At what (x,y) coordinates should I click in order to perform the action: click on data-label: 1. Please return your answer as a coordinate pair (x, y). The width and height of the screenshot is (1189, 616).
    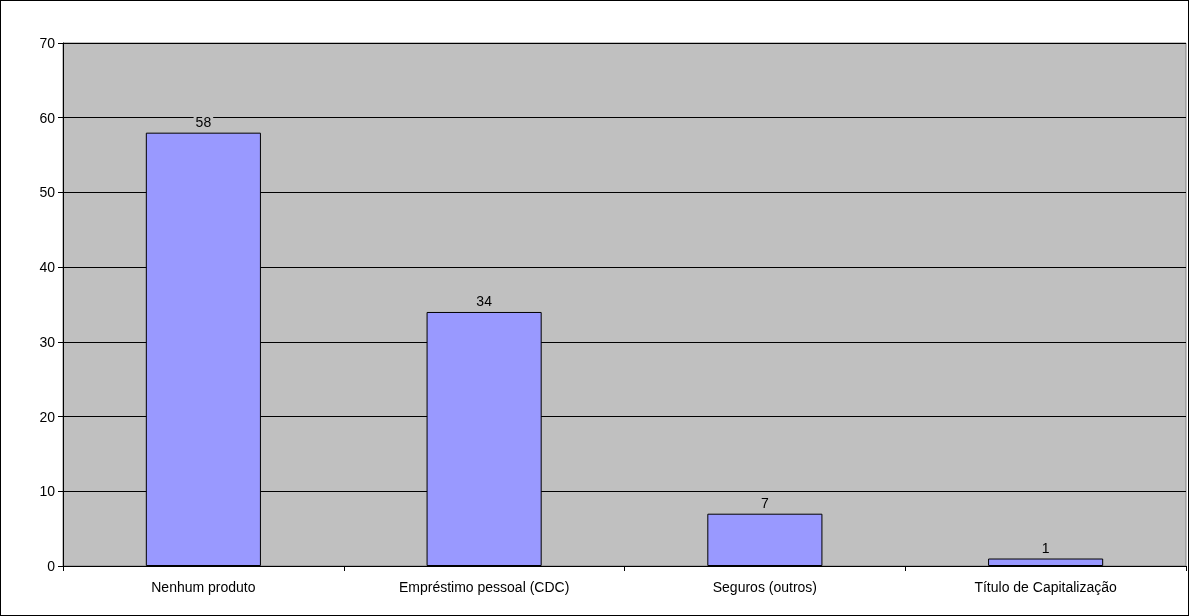
    Looking at the image, I should click on (1045, 547).